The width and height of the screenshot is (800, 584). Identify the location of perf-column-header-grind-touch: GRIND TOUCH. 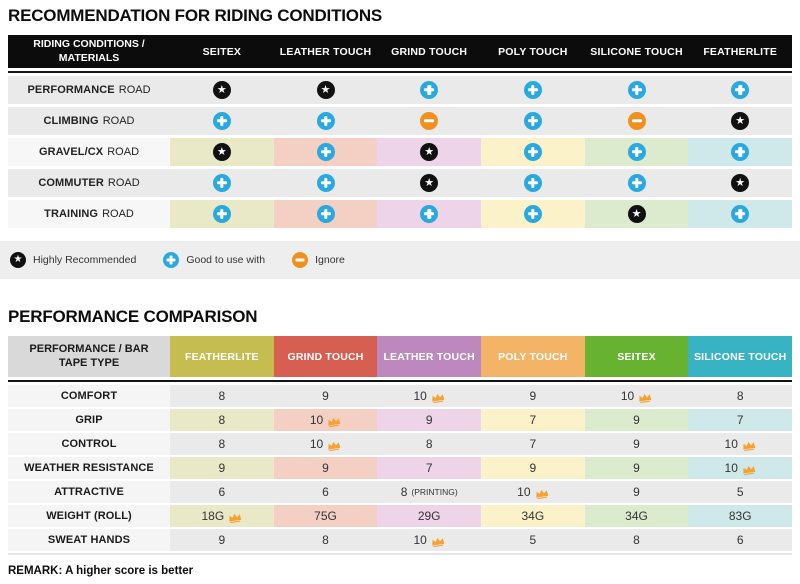
(325, 356).